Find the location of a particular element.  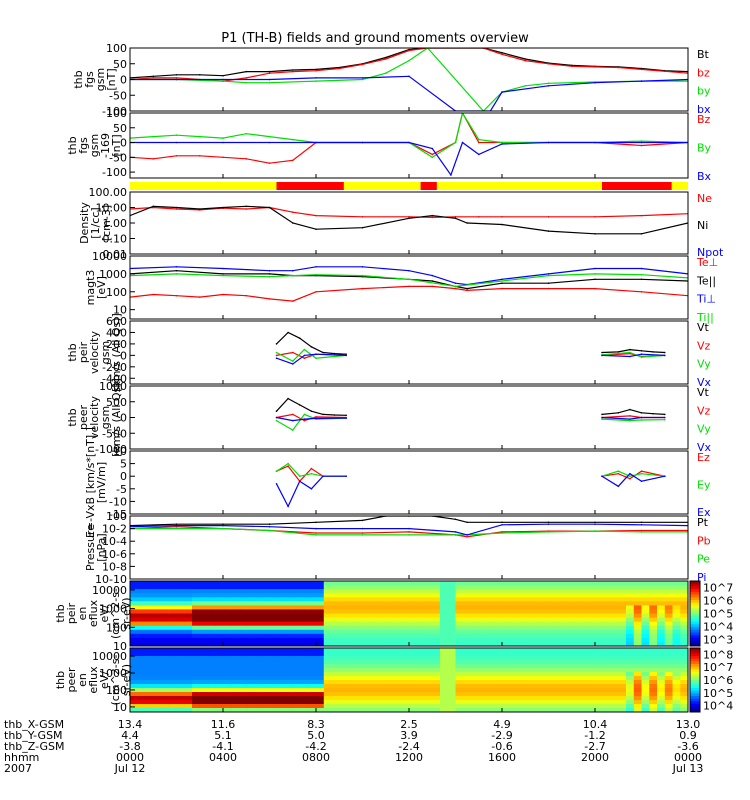

time-row-value: 11.6 is located at coordinates (223, 724).